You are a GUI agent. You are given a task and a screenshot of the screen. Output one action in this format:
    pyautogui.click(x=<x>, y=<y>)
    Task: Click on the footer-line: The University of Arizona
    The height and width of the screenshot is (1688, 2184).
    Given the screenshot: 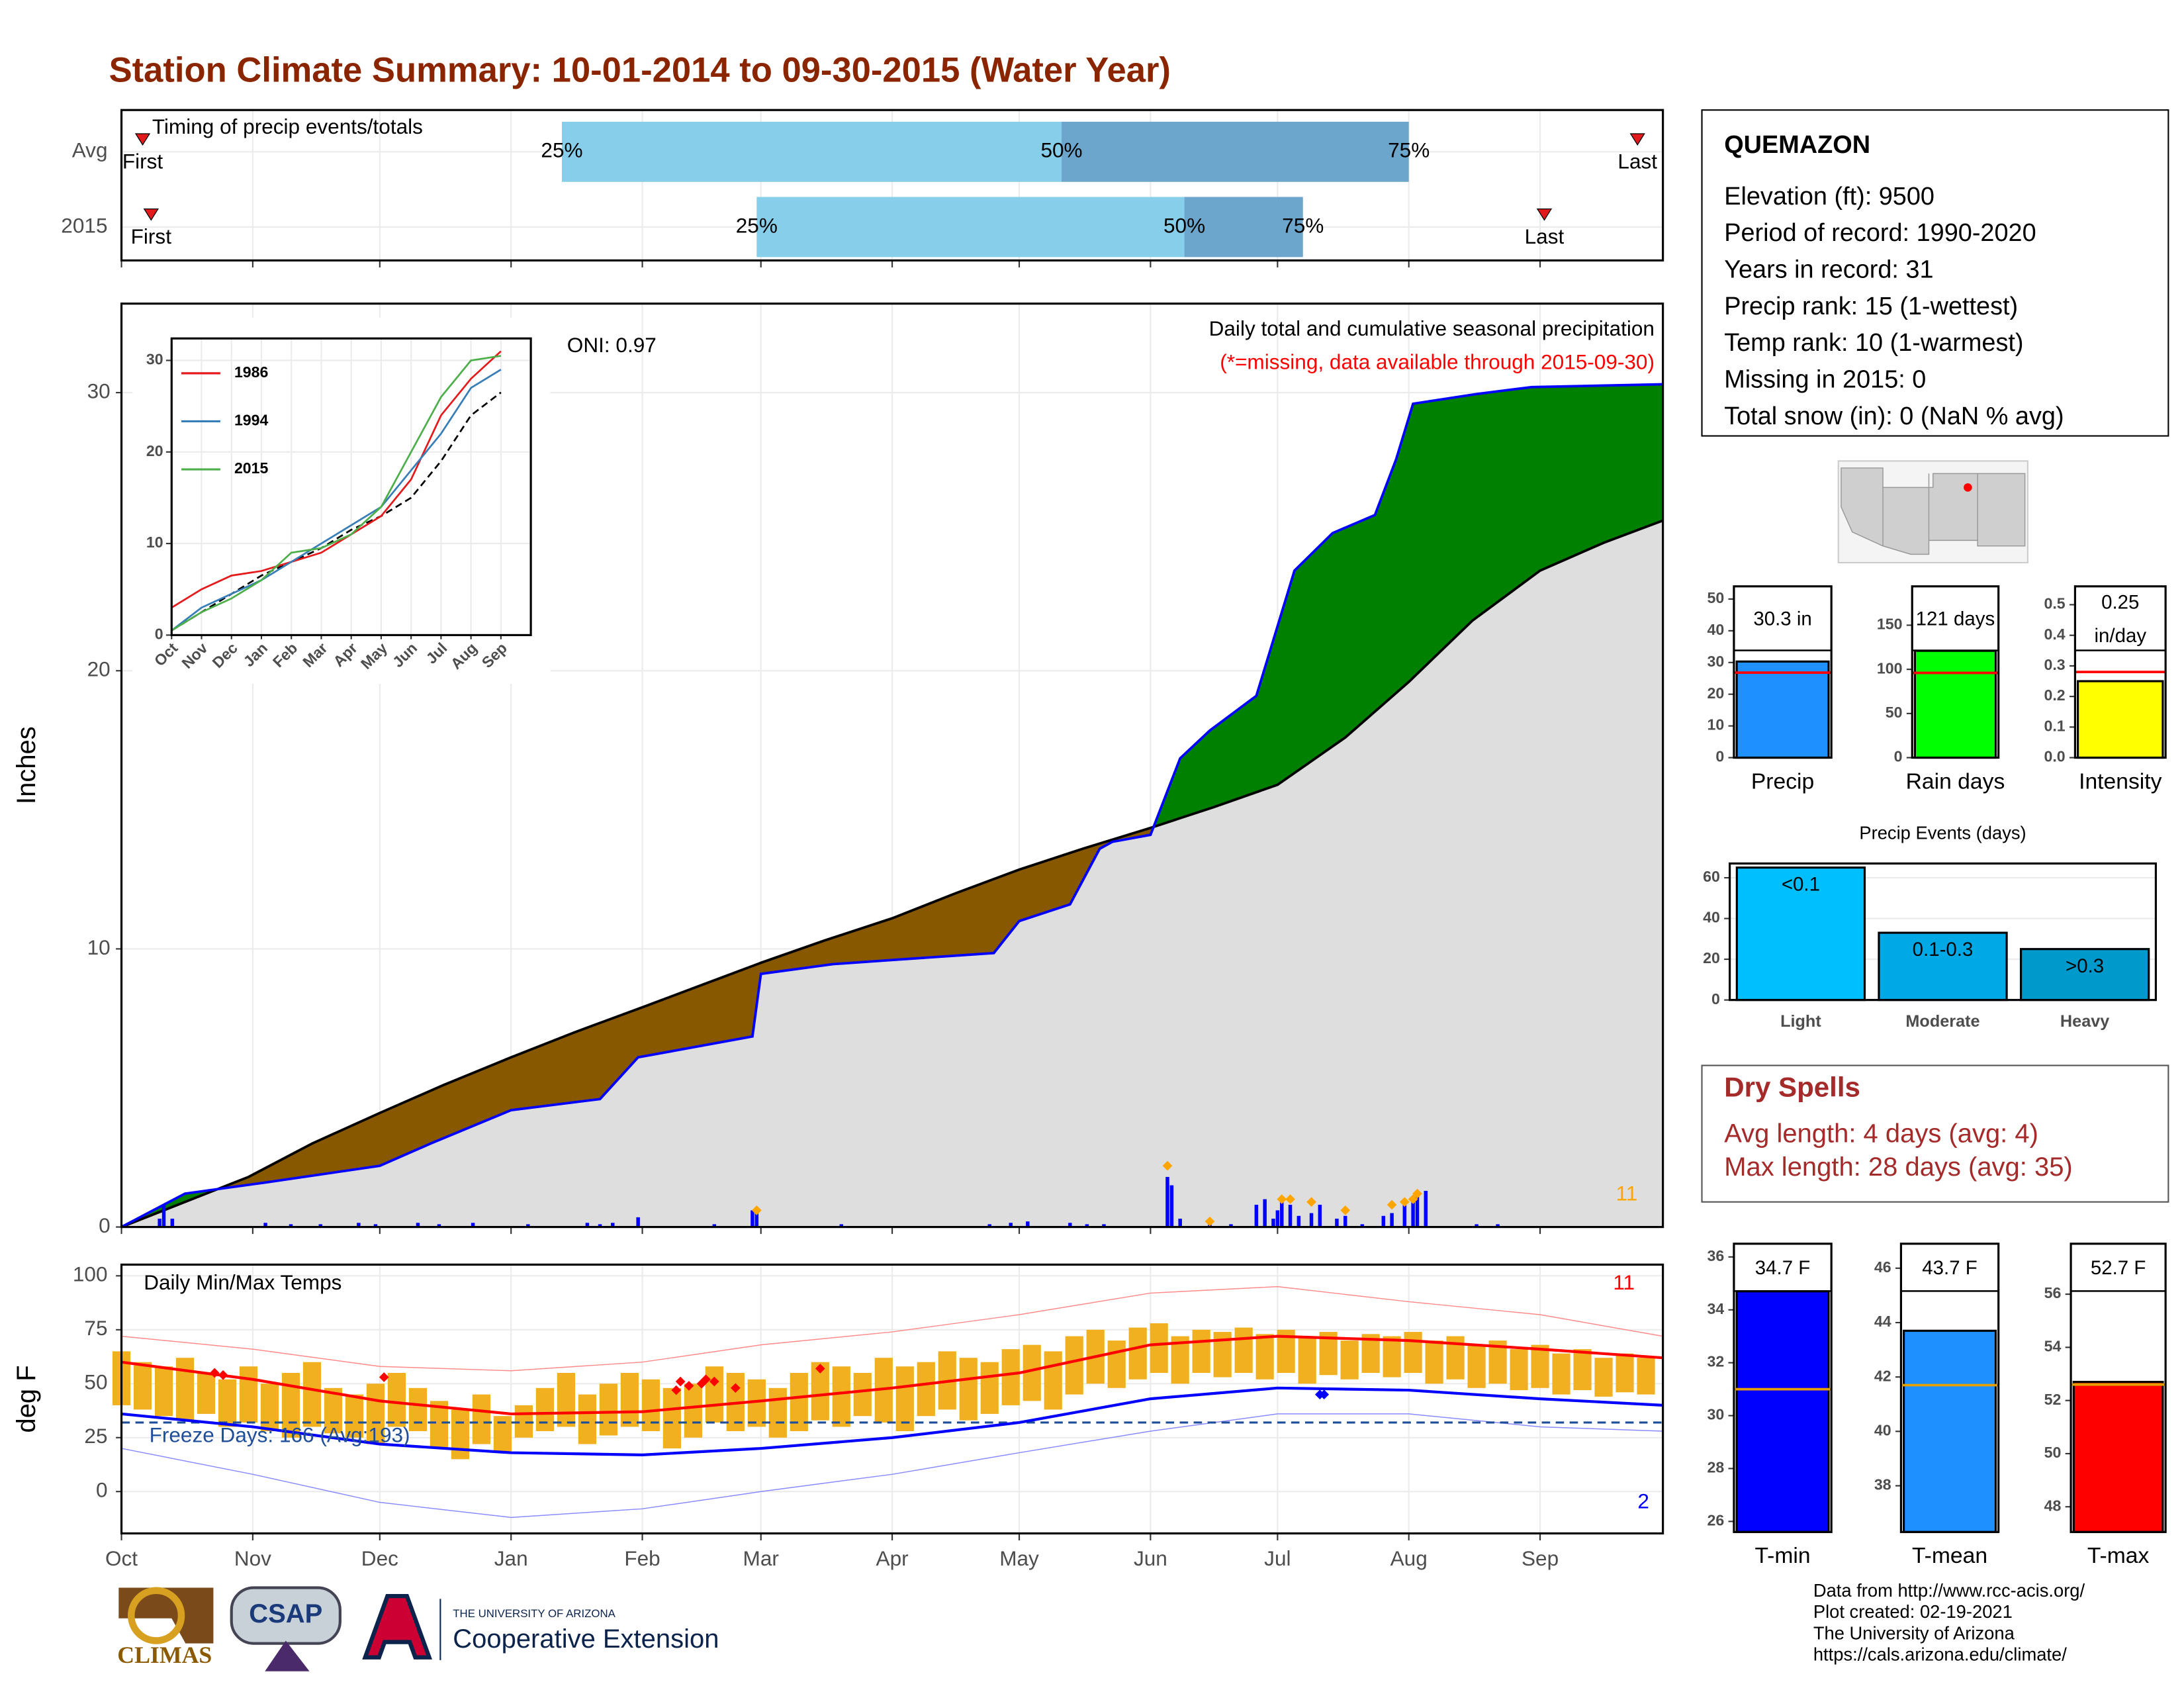 What is the action you would take?
    pyautogui.click(x=1914, y=1632)
    